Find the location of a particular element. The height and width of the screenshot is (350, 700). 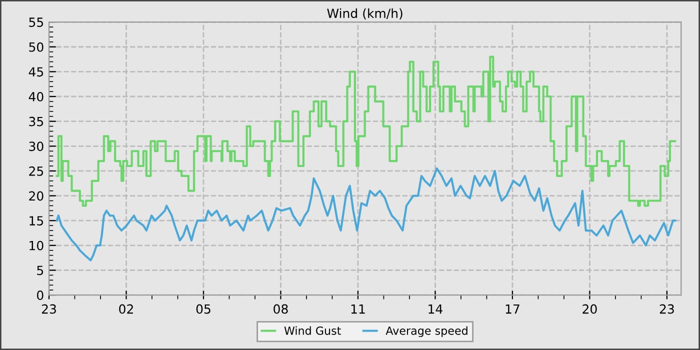

x-tick-label: 02 is located at coordinates (126, 309).